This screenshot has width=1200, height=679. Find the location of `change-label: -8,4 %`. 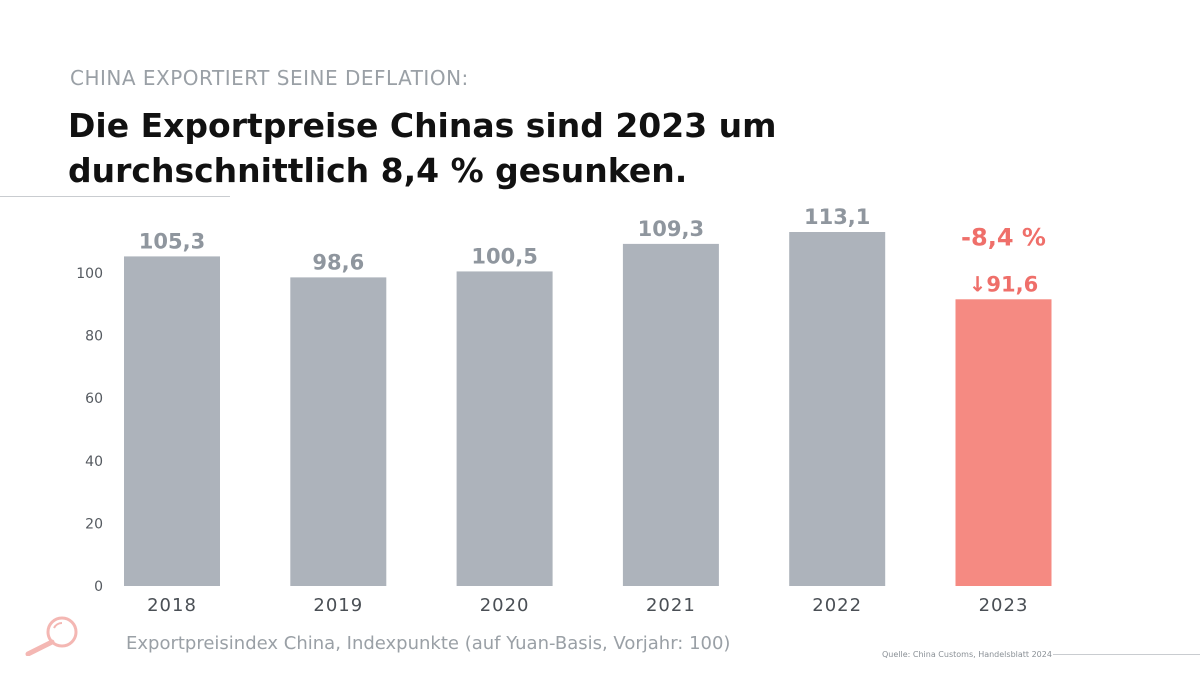

change-label: -8,4 % is located at coordinates (1003, 237).